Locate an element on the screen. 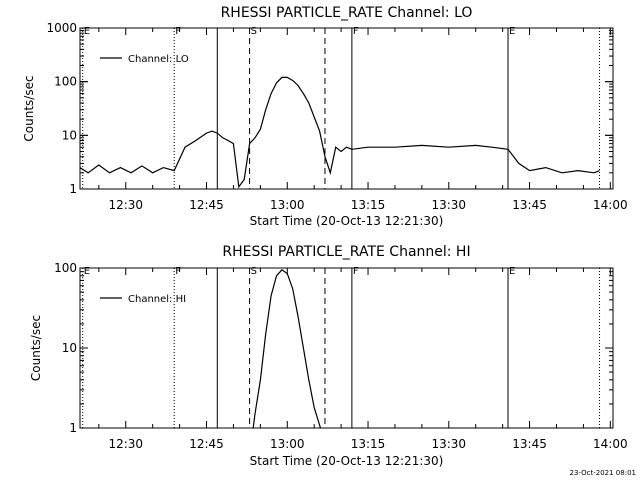 The image size is (640, 480). chart-title: RHESSI PARTICLE_RATE Channel: HI is located at coordinates (346, 252).